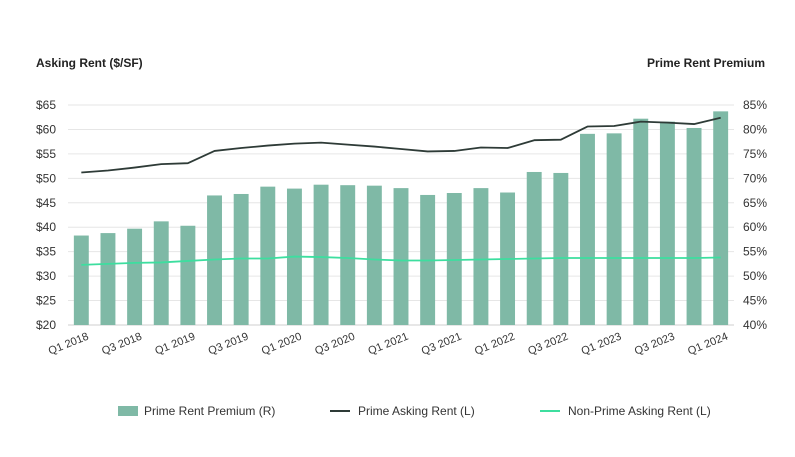 The image size is (795, 457). I want to click on x-tick-label: Q3 2018, so click(122, 344).